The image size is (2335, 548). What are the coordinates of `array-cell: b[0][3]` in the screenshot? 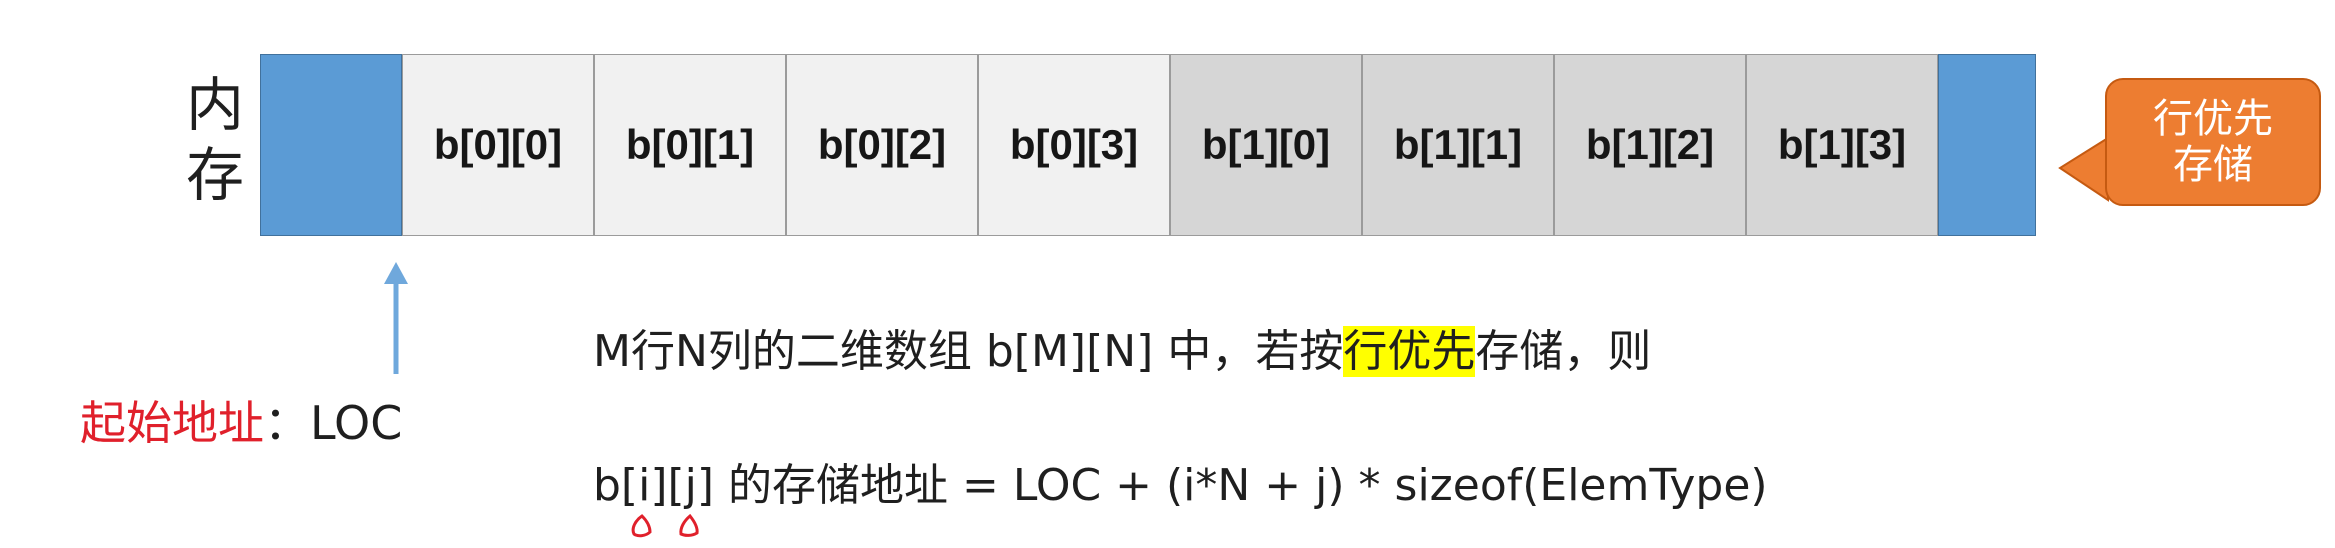 It's located at (1074, 145).